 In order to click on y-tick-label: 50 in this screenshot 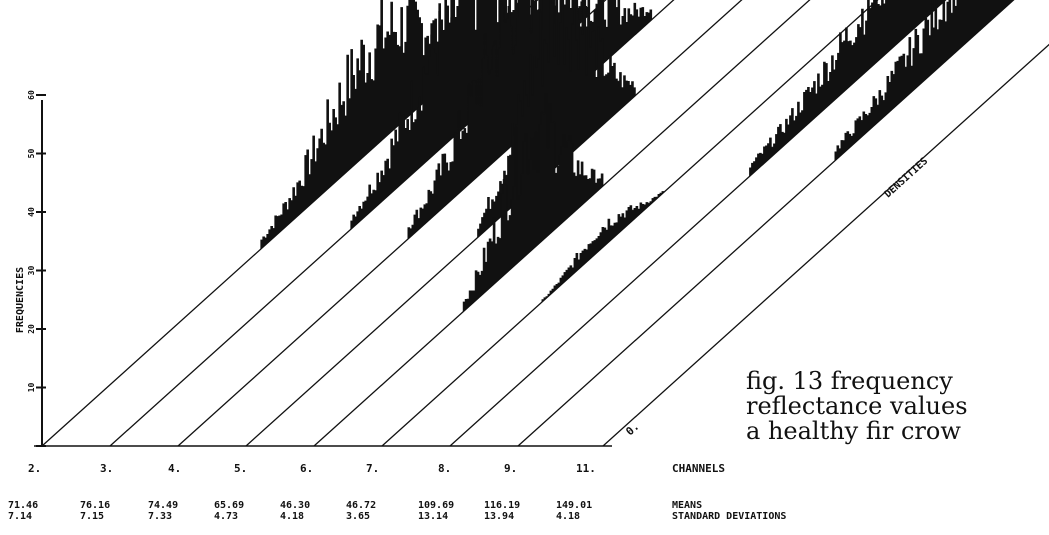, I will do `click(31, 154)`.